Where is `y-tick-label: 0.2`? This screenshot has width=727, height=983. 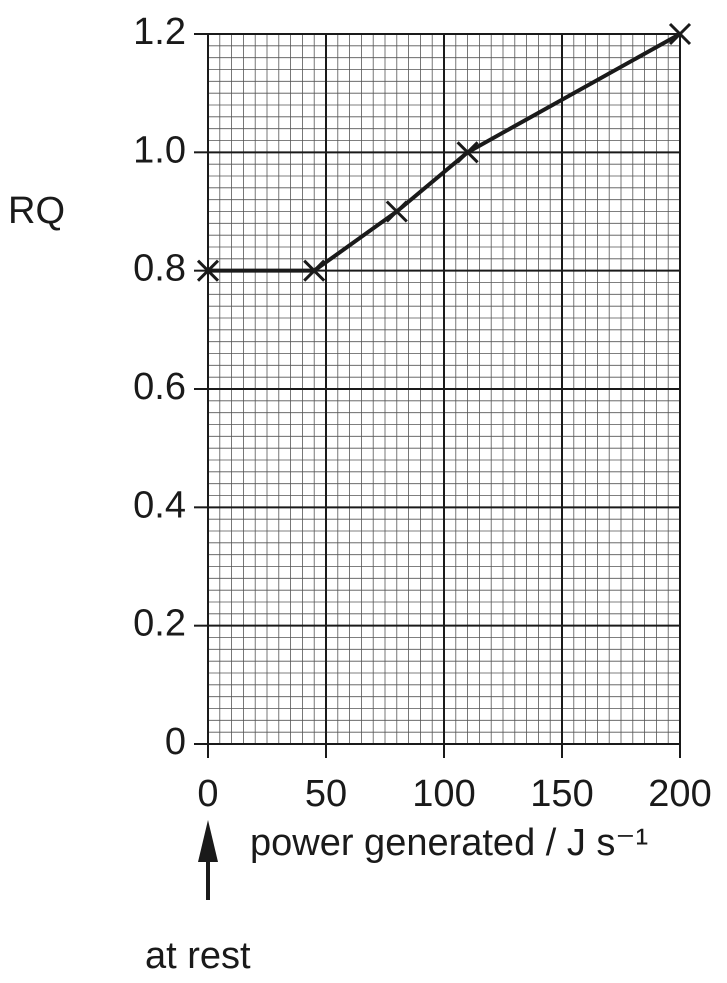
y-tick-label: 0.2 is located at coordinates (159, 624).